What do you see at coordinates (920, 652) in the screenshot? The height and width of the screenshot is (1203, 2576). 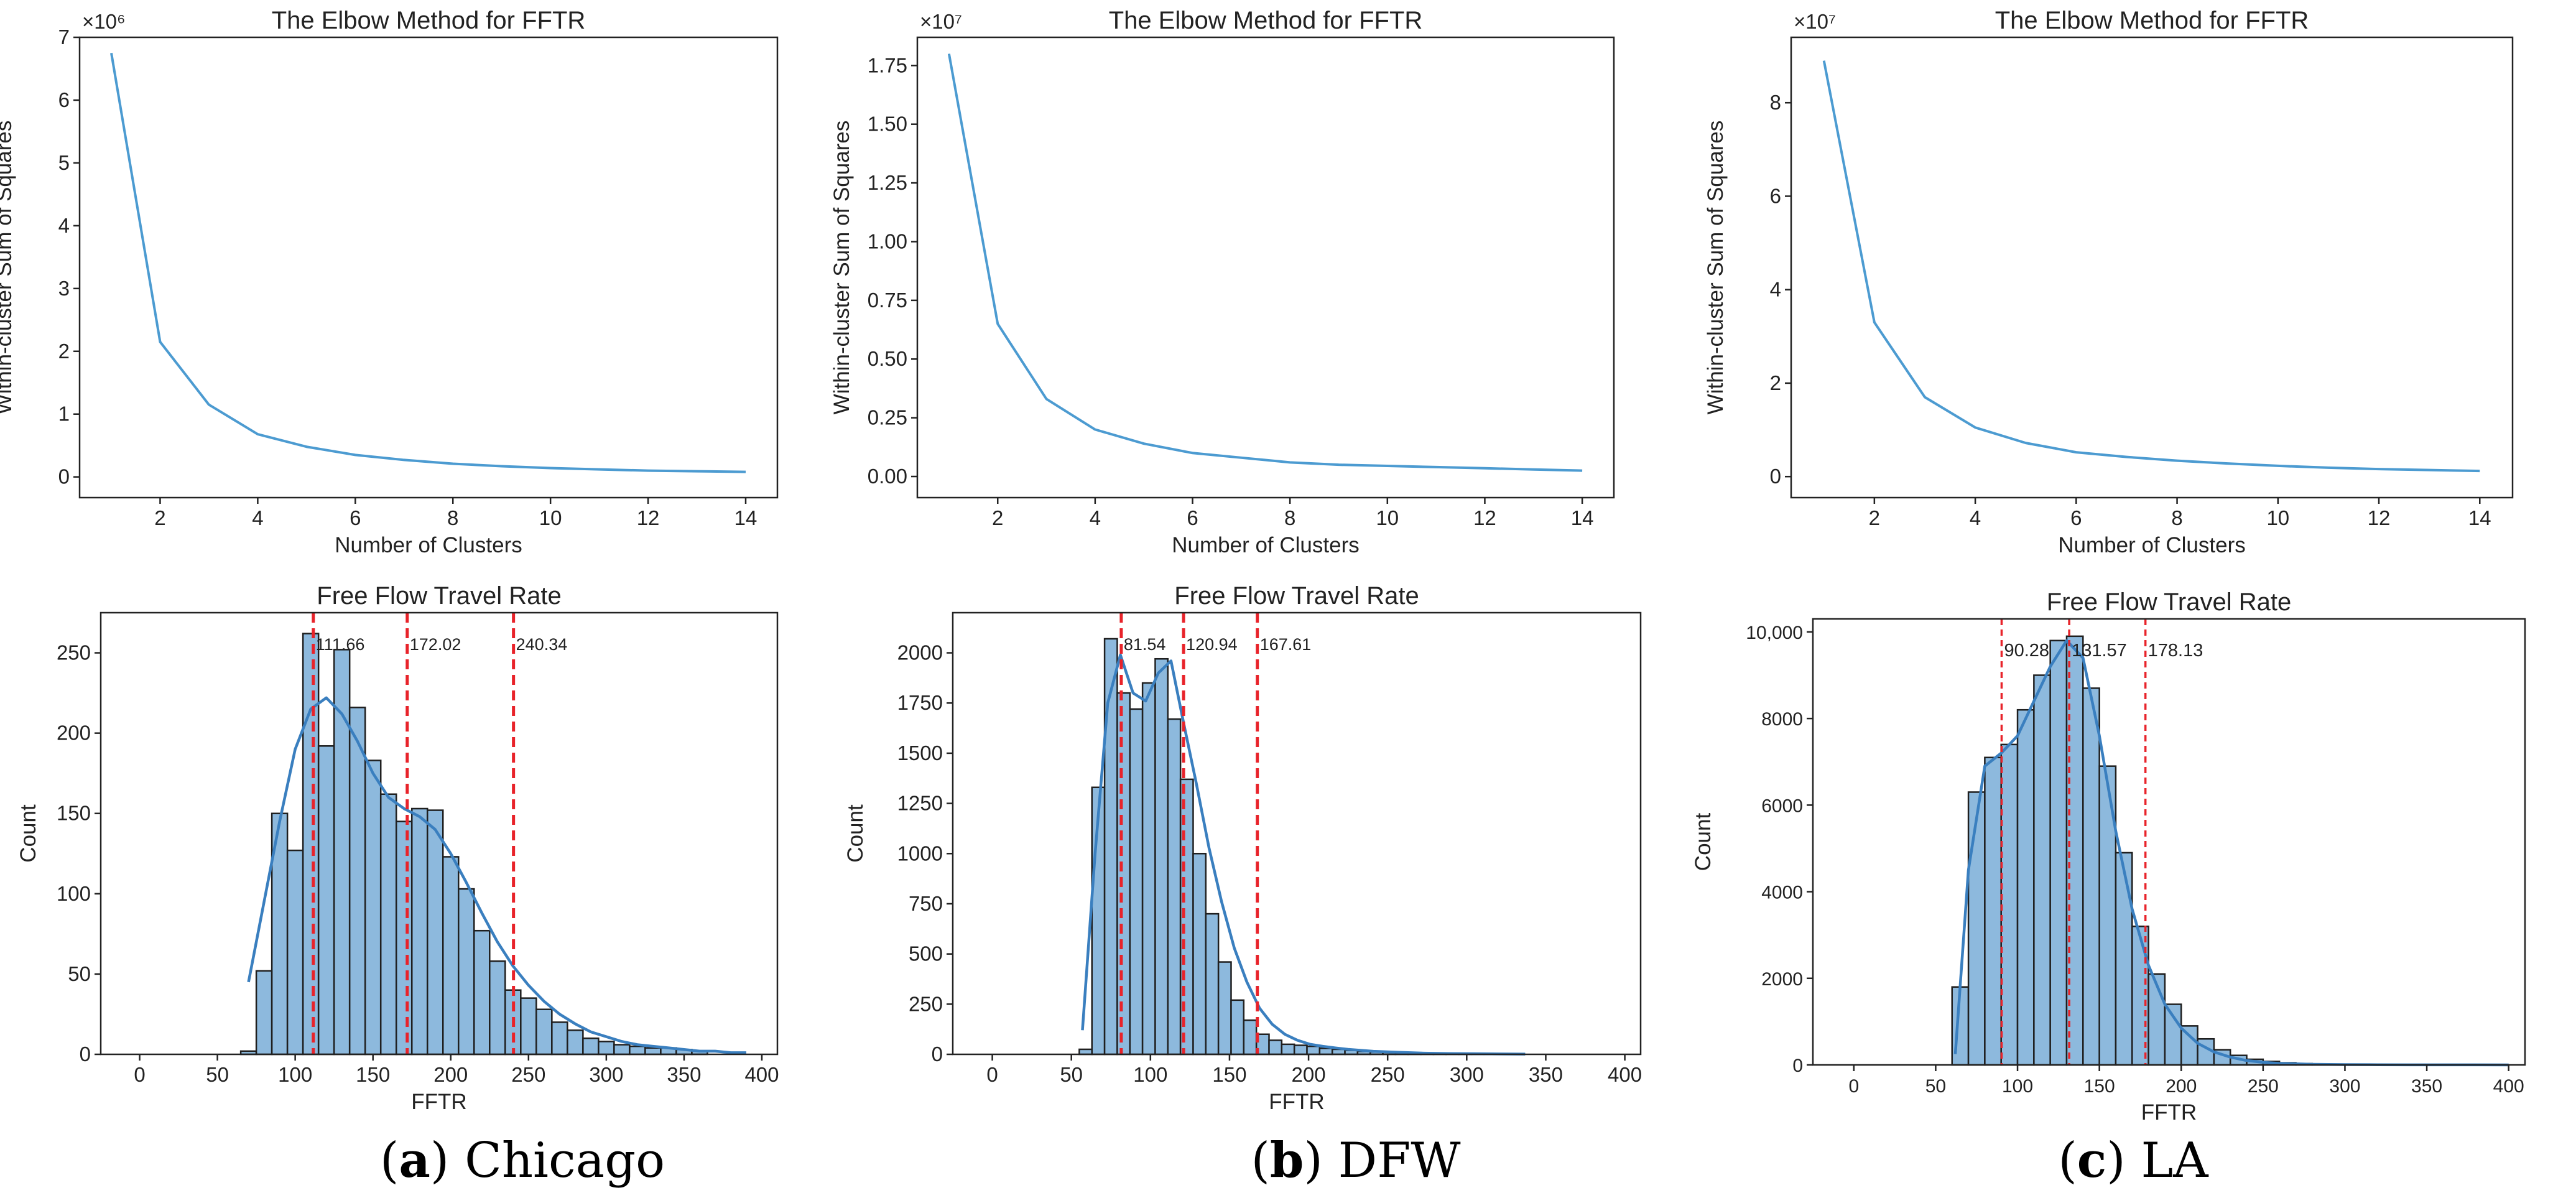 I see `y-tick-label: 2000` at bounding box center [920, 652].